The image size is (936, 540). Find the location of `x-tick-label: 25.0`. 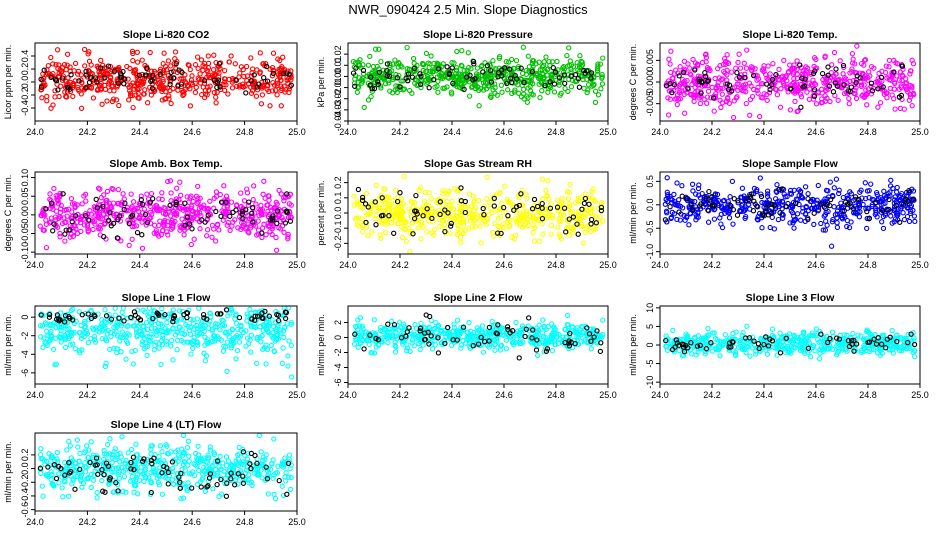

x-tick-label: 25.0 is located at coordinates (608, 265).